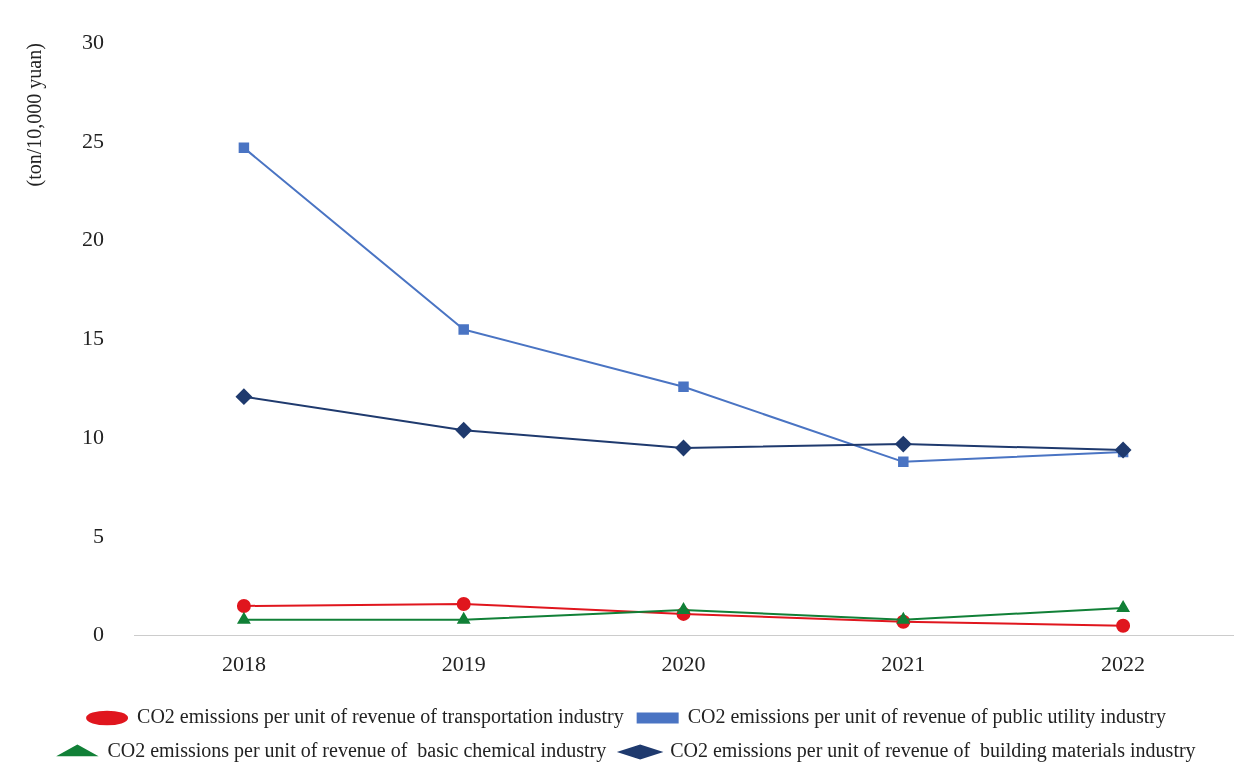  Describe the element at coordinates (683, 663) in the screenshot. I see `x-tick-label: 2020` at that location.